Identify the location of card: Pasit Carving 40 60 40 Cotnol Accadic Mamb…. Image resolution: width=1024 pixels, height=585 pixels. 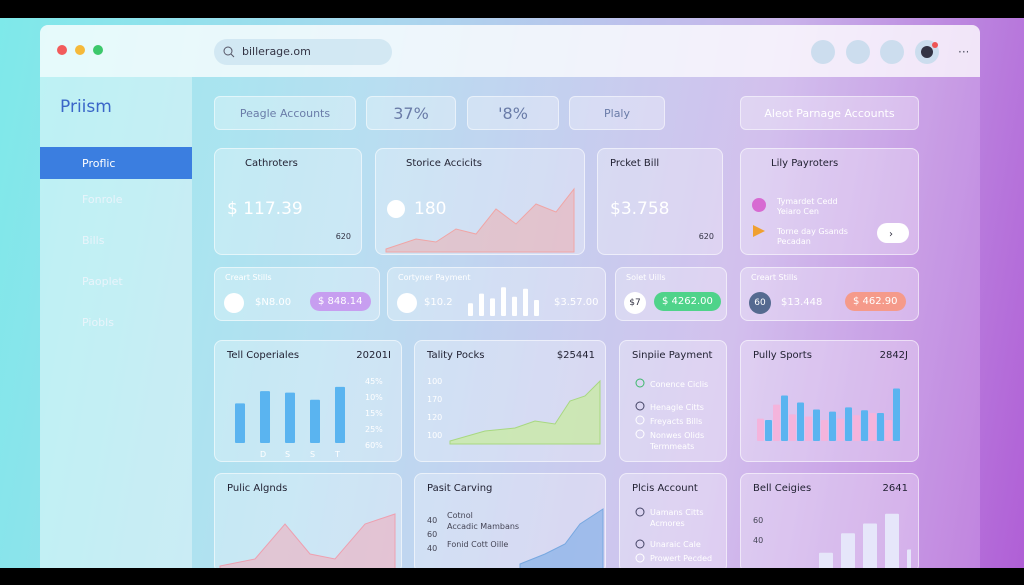
(510, 523).